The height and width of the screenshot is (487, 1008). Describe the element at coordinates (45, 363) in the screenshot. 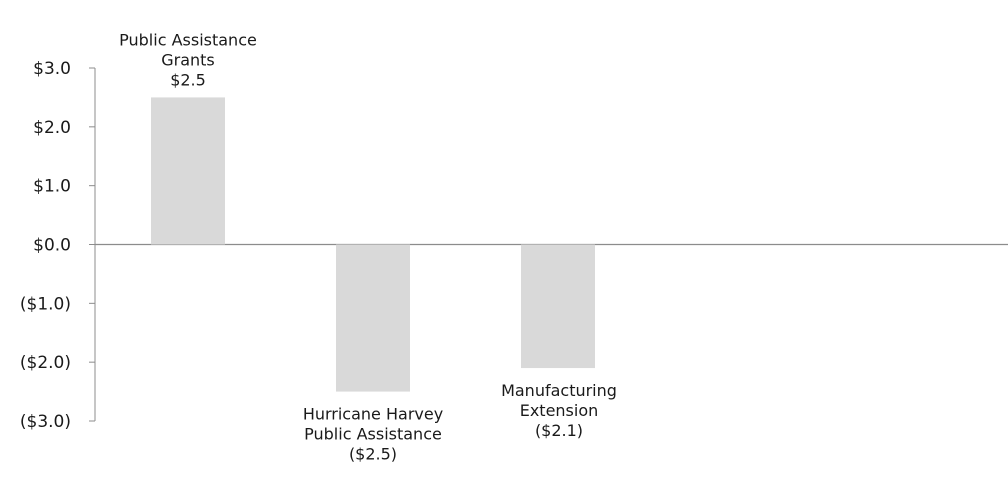

I see `y-tick-label: ($2.0)` at that location.